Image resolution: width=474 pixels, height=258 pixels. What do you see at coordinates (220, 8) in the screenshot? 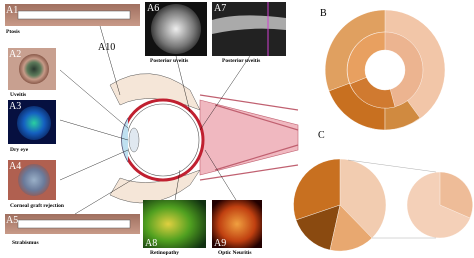
I see `panel-label: A7` at bounding box center [220, 8].